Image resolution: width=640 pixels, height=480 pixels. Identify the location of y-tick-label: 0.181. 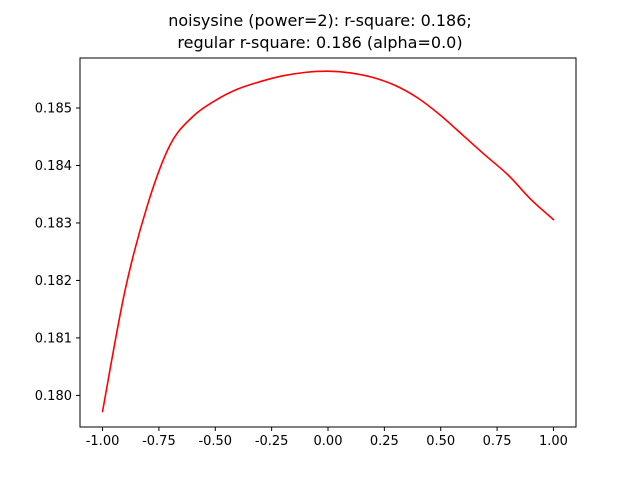
(53, 338).